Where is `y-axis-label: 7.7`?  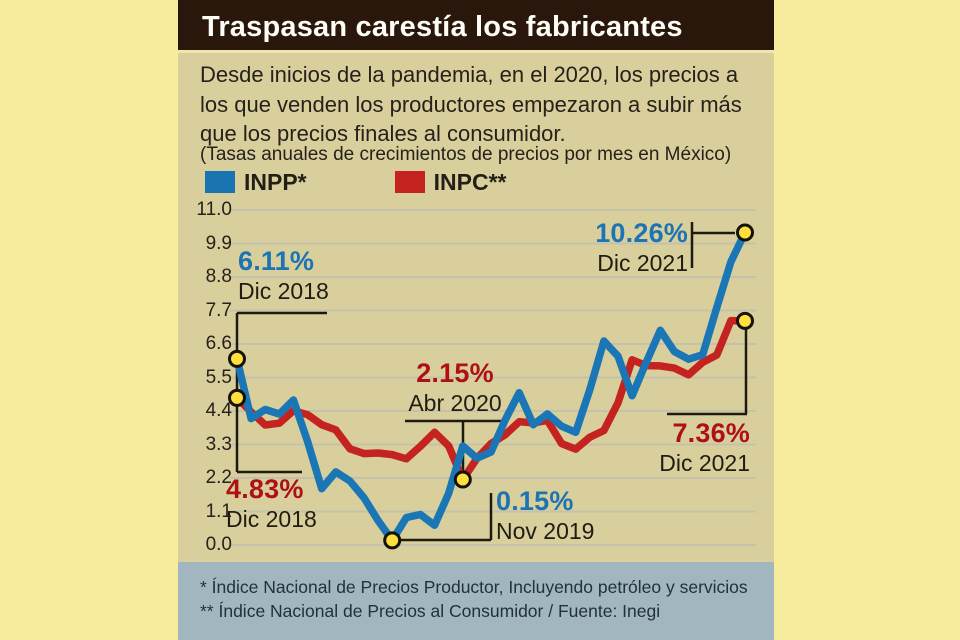
y-axis-label: 7.7 is located at coordinates (218, 310).